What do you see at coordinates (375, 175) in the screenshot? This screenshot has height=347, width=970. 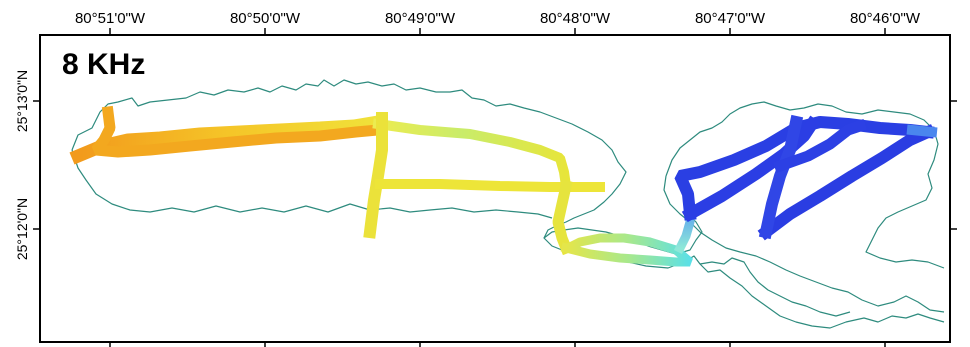 I see `track-vertical-connector` at bounding box center [375, 175].